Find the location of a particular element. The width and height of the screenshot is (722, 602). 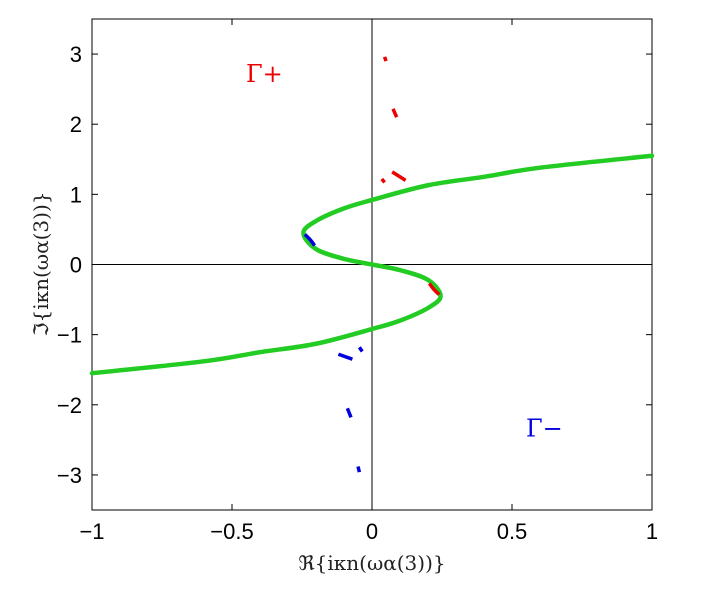

annotation-label: Γ+ is located at coordinates (264, 74).